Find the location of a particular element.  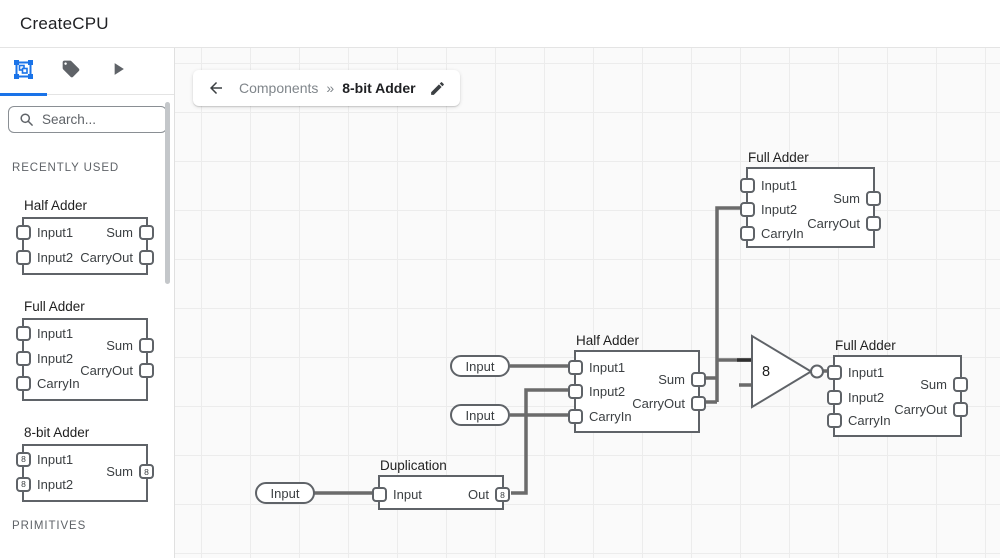

top-bar: CreateCPU is located at coordinates (500, 24).